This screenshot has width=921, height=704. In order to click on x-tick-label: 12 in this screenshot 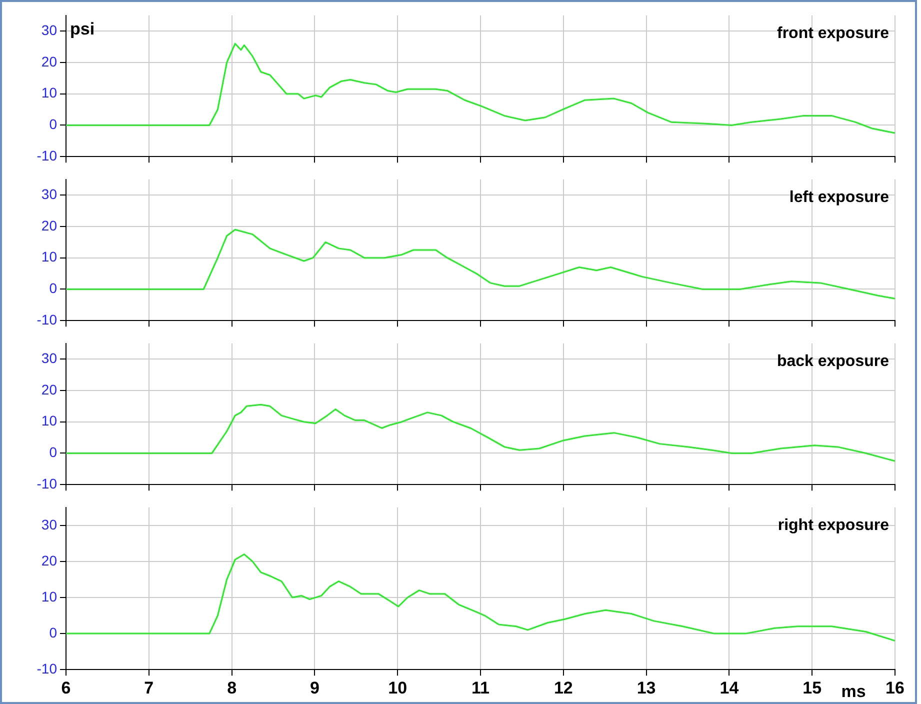, I will do `click(563, 688)`.